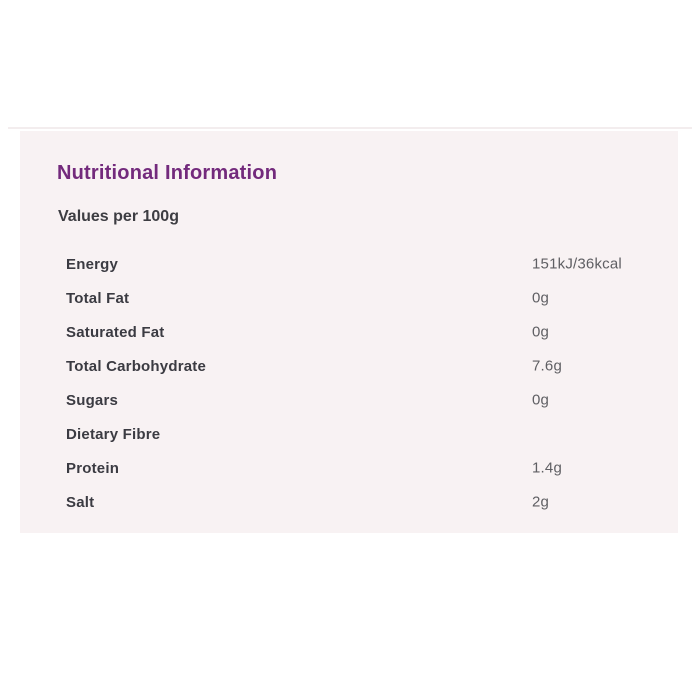 The width and height of the screenshot is (700, 700). I want to click on nutrition-row: Salt 2g, so click(349, 502).